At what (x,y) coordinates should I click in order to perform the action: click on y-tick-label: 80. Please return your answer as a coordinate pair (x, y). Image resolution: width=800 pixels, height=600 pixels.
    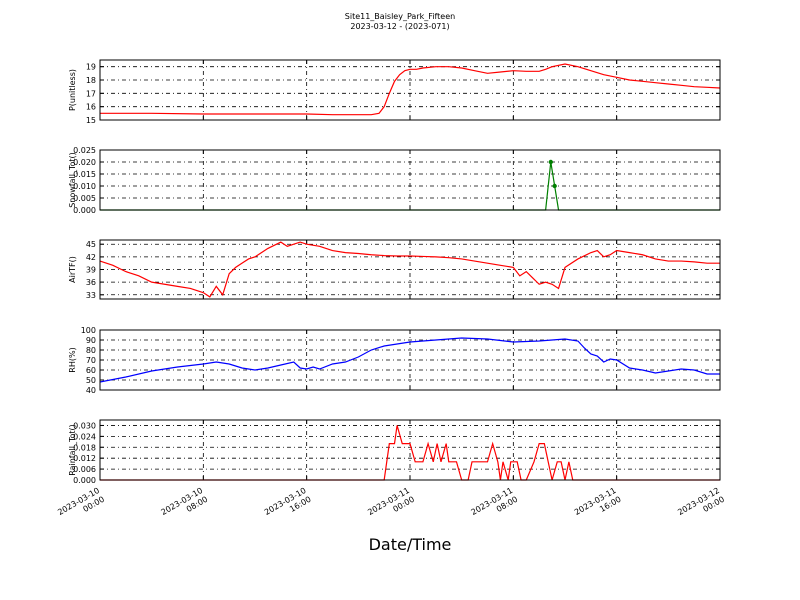
    Looking at the image, I should click on (91, 350).